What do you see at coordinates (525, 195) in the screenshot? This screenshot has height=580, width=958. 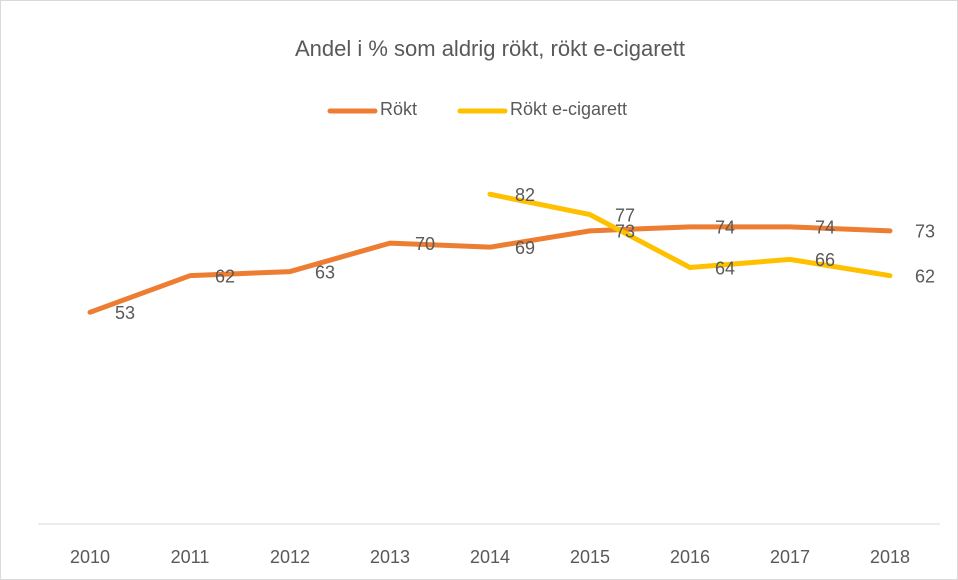 I see `data-label: 82` at bounding box center [525, 195].